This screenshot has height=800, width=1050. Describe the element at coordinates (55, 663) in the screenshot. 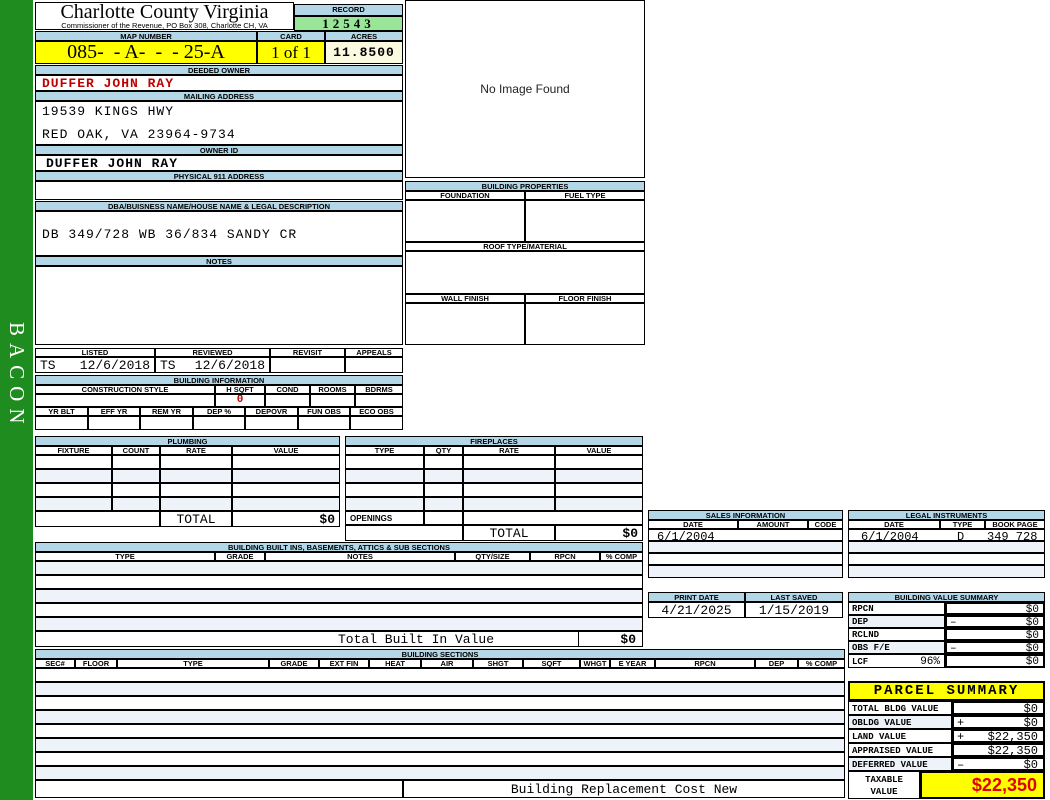

I see `sections-sec-header: SEC#` at that location.